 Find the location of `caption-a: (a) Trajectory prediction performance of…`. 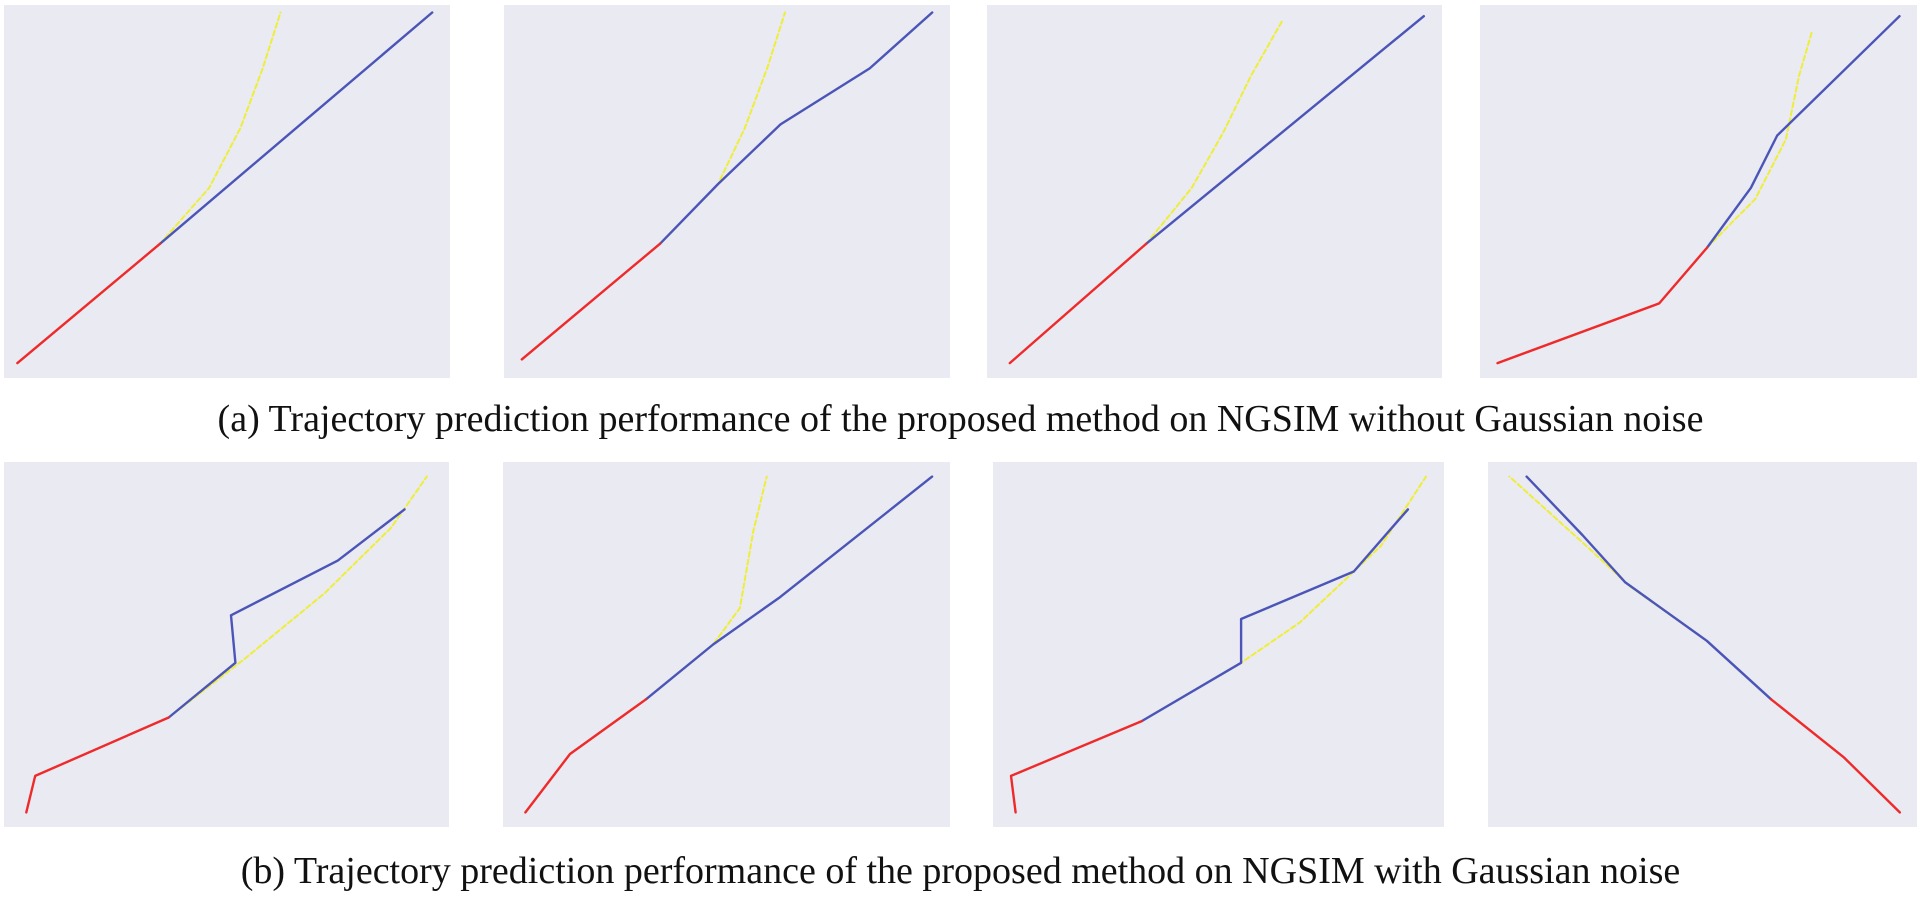

caption-a: (a) Trajectory prediction performance of… is located at coordinates (960, 419).